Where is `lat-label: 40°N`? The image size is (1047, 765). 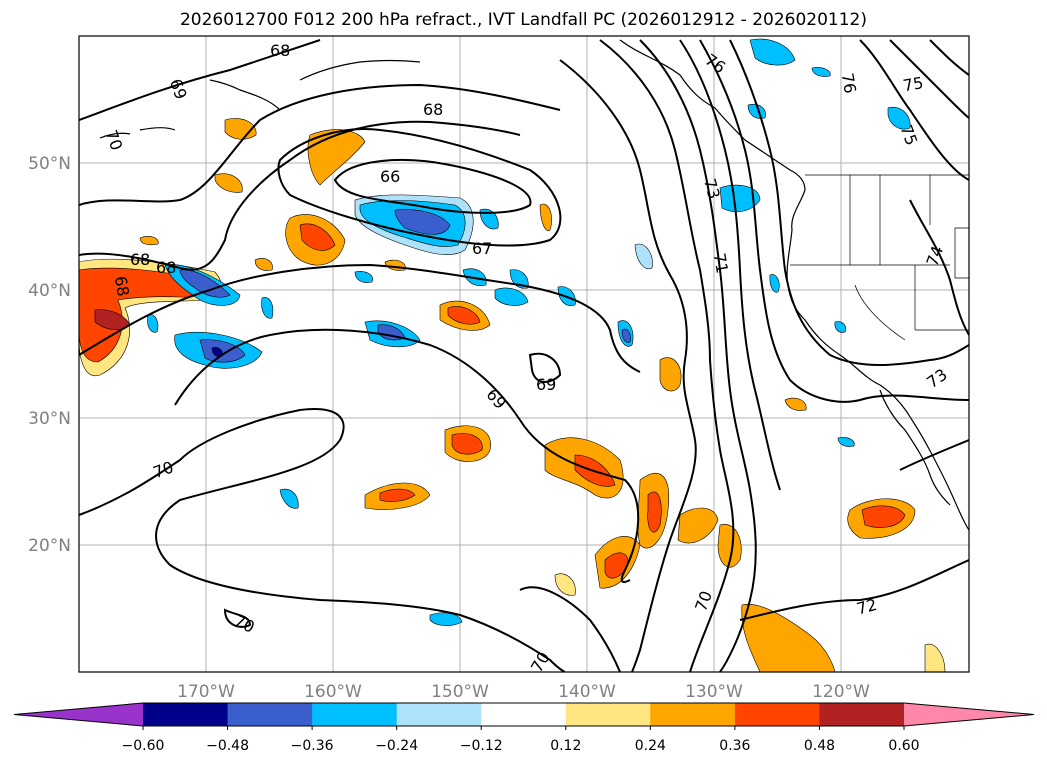 lat-label: 40°N is located at coordinates (49, 291).